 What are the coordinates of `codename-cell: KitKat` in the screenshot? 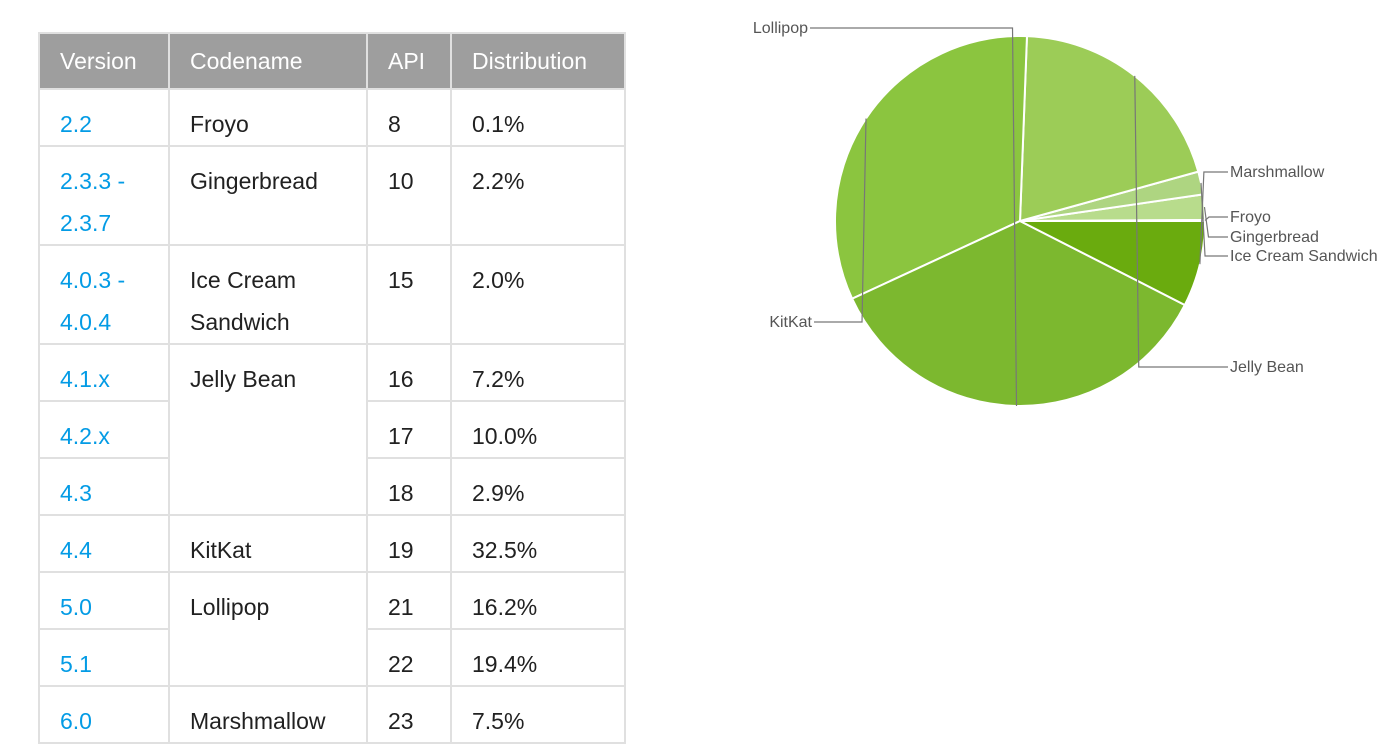 It's located at (268, 543).